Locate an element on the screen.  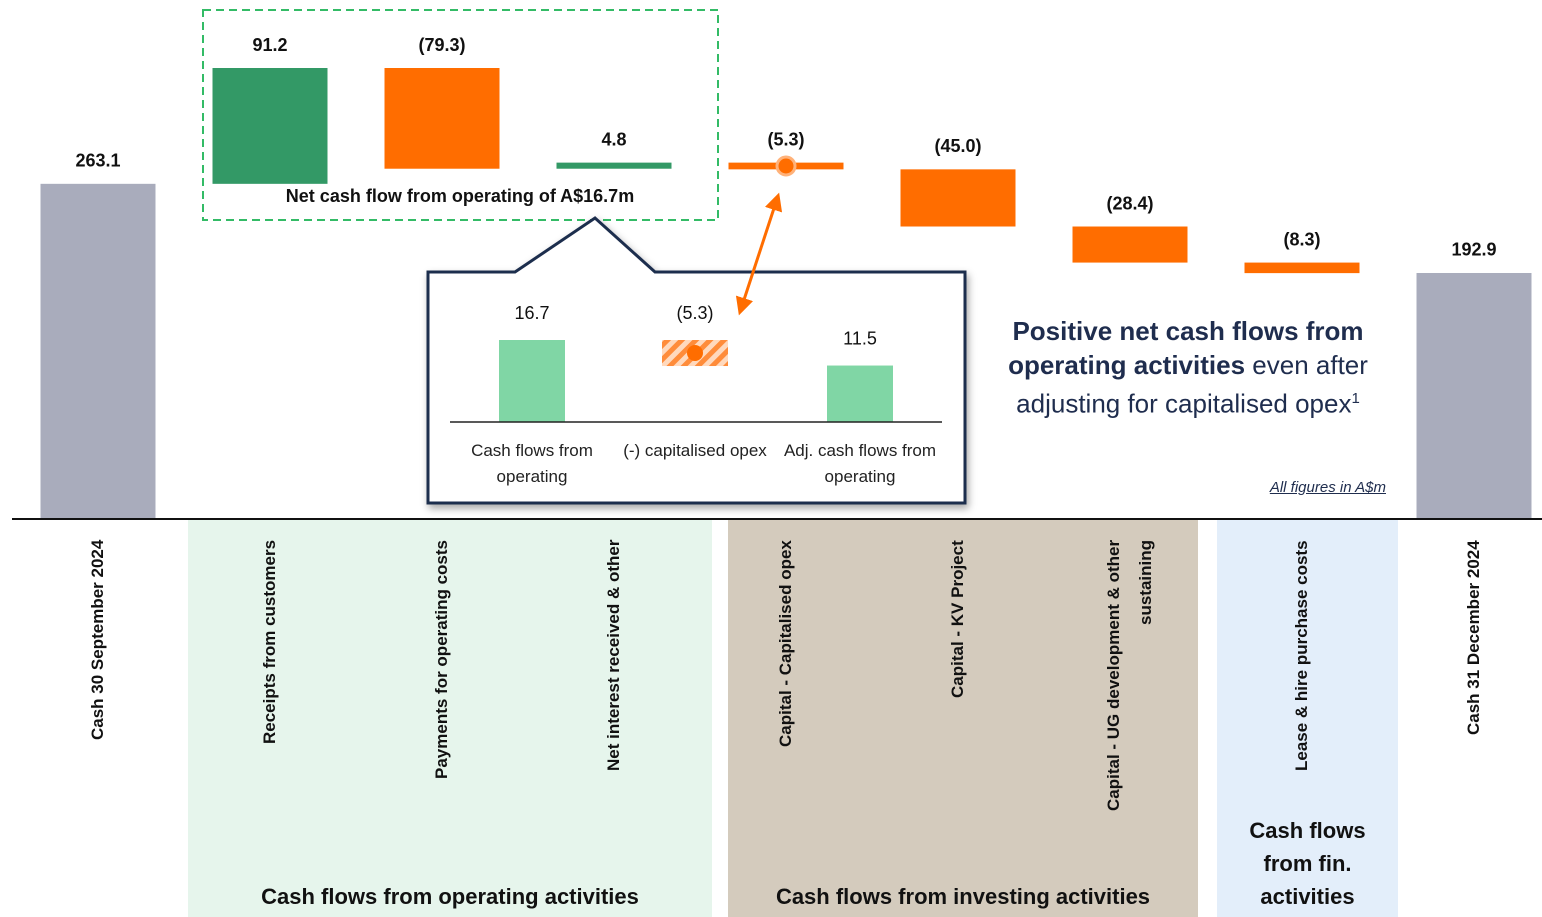
group-label: Cash flows from investing activities is located at coordinates (963, 896).